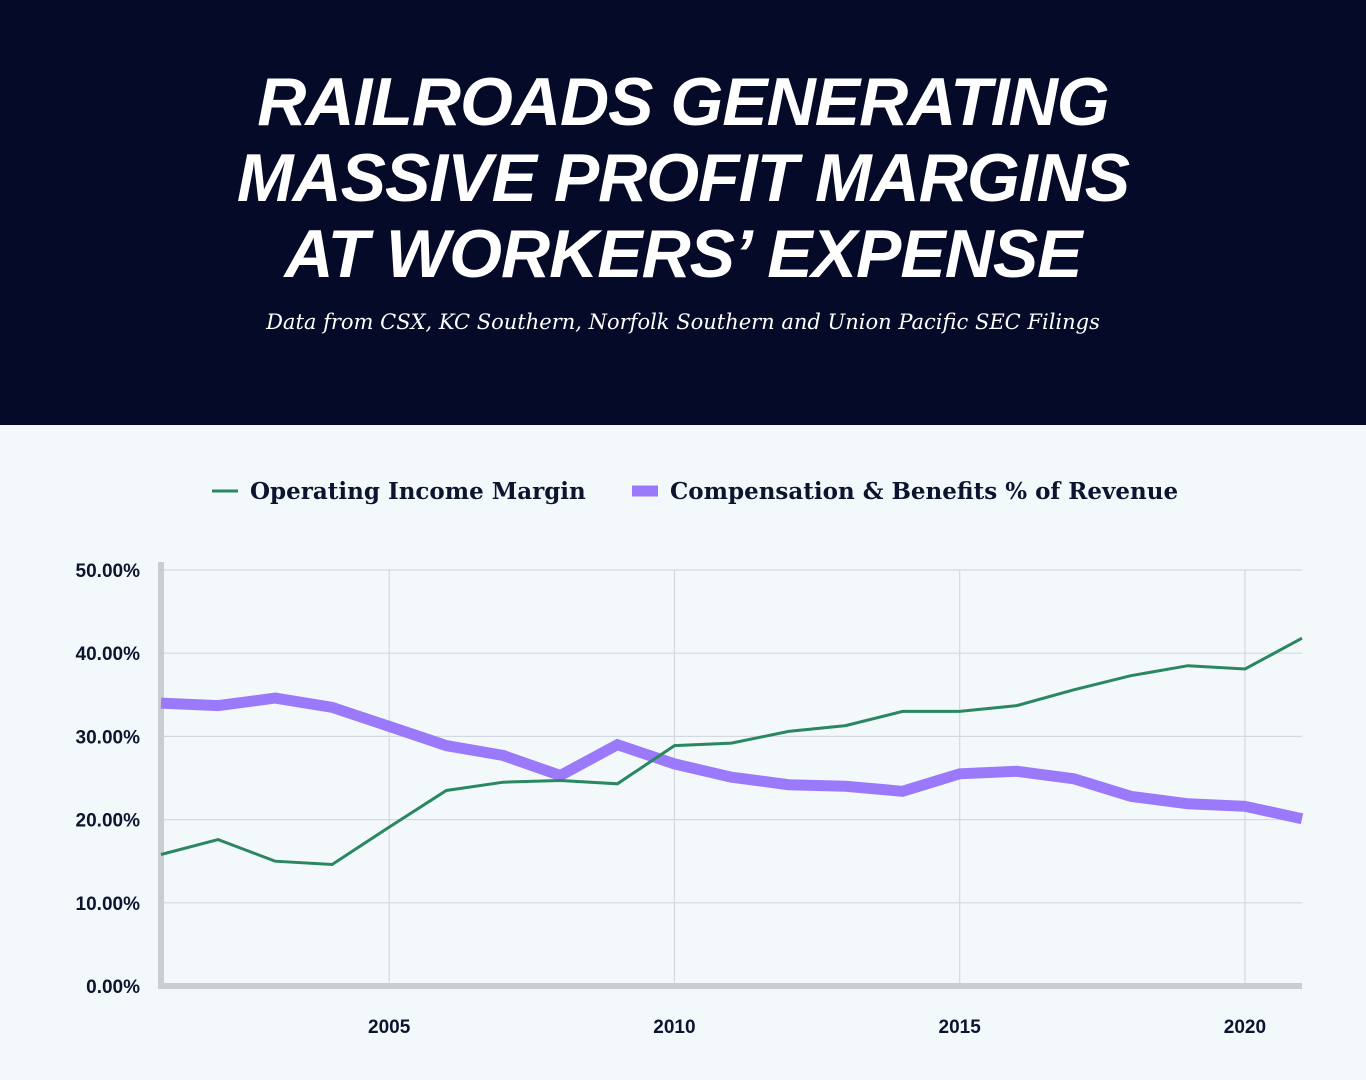 The width and height of the screenshot is (1366, 1080). What do you see at coordinates (389, 1027) in the screenshot?
I see `x-tick-label: 2005` at bounding box center [389, 1027].